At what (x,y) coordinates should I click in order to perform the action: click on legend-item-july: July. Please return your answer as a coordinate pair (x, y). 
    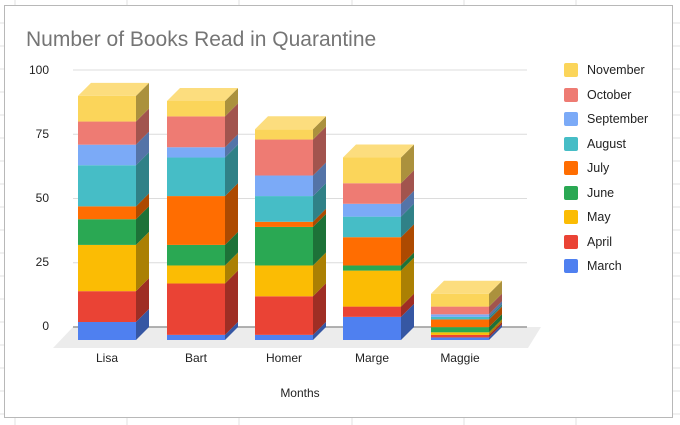
    Looking at the image, I should click on (619, 168).